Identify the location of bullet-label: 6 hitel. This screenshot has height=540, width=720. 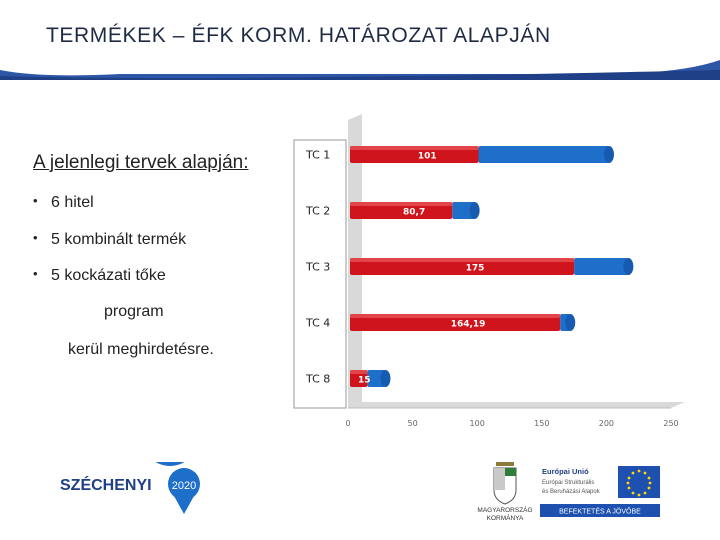
(72, 202).